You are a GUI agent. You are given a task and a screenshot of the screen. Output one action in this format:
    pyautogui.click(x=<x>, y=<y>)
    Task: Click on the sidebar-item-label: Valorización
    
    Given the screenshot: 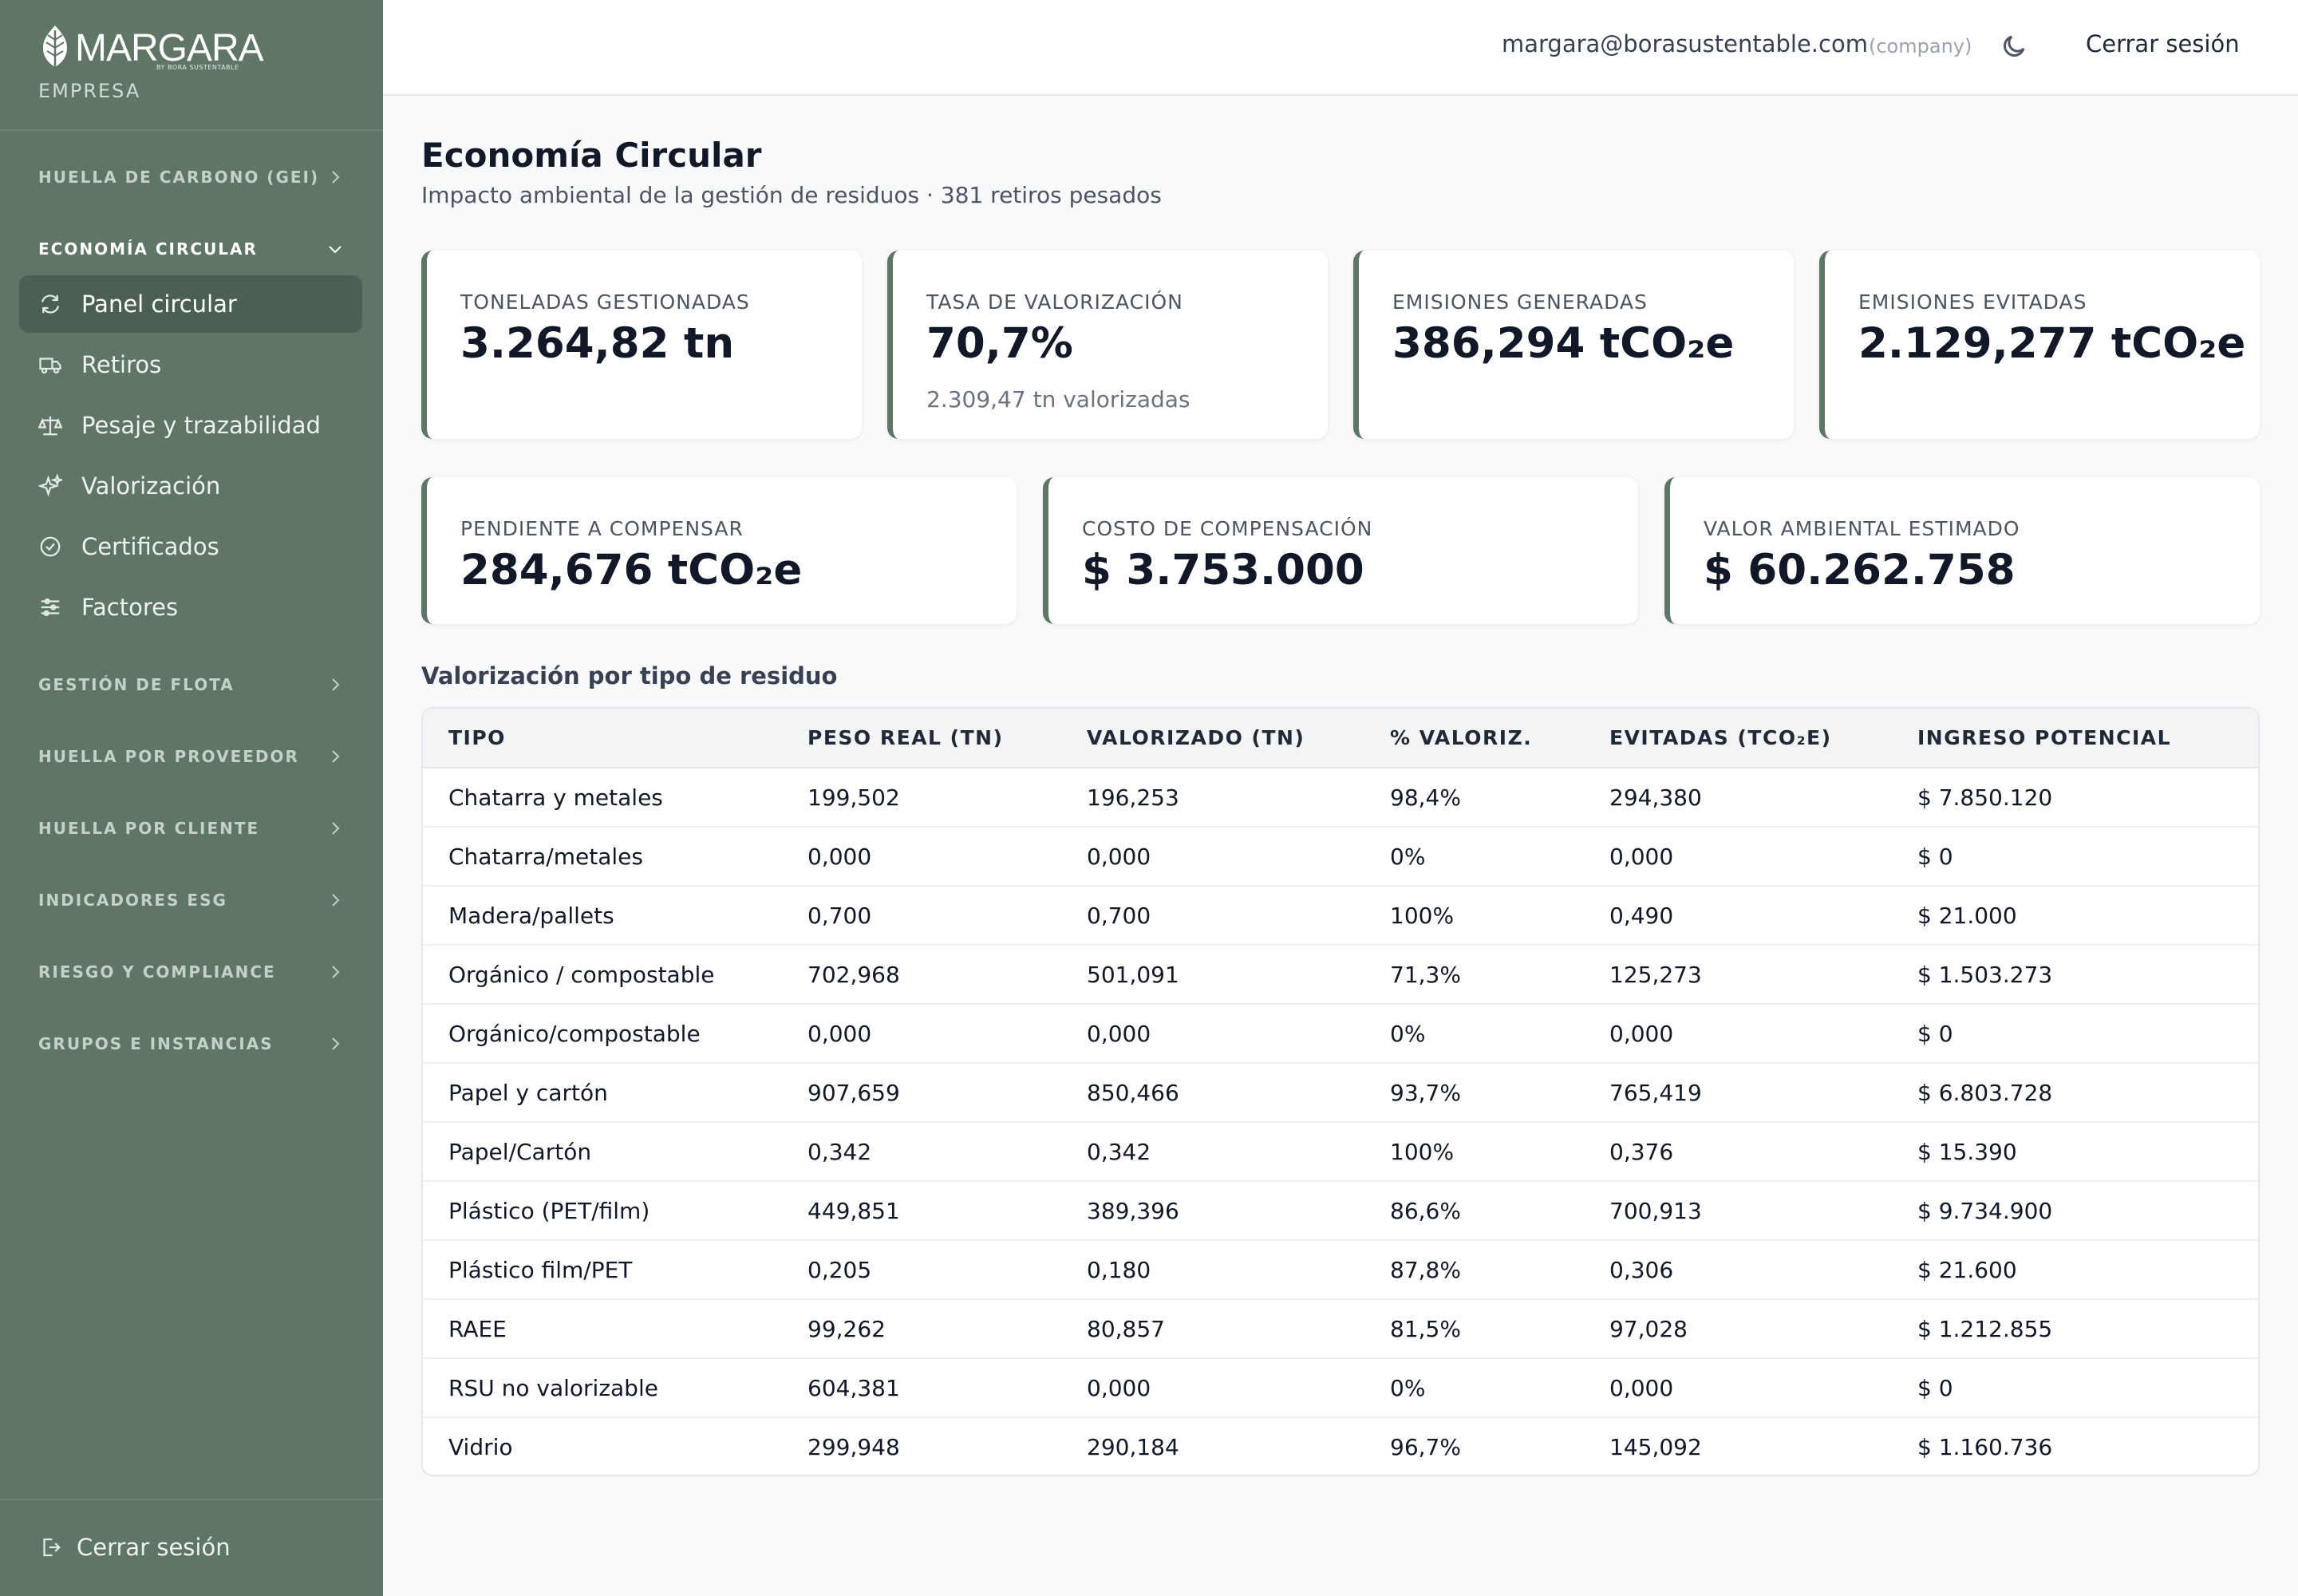 What is the action you would take?
    pyautogui.click(x=151, y=486)
    